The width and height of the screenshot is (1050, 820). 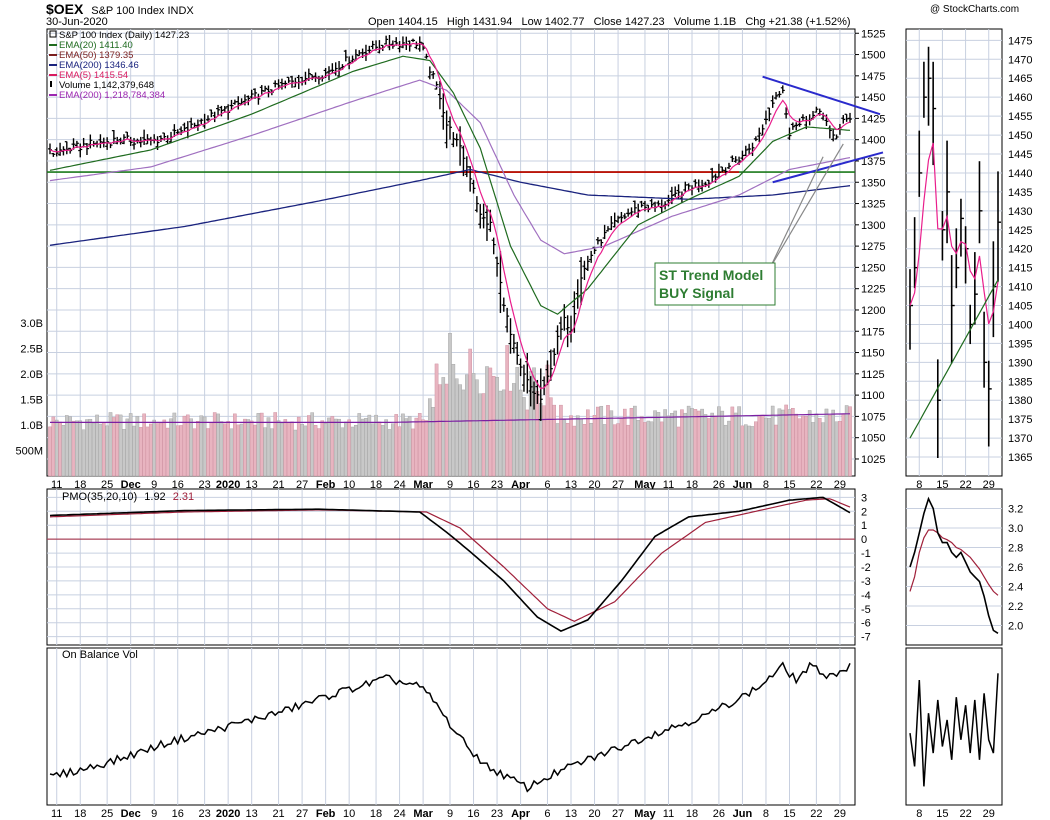 I want to click on y-tick-label: 1050, so click(x=873, y=439).